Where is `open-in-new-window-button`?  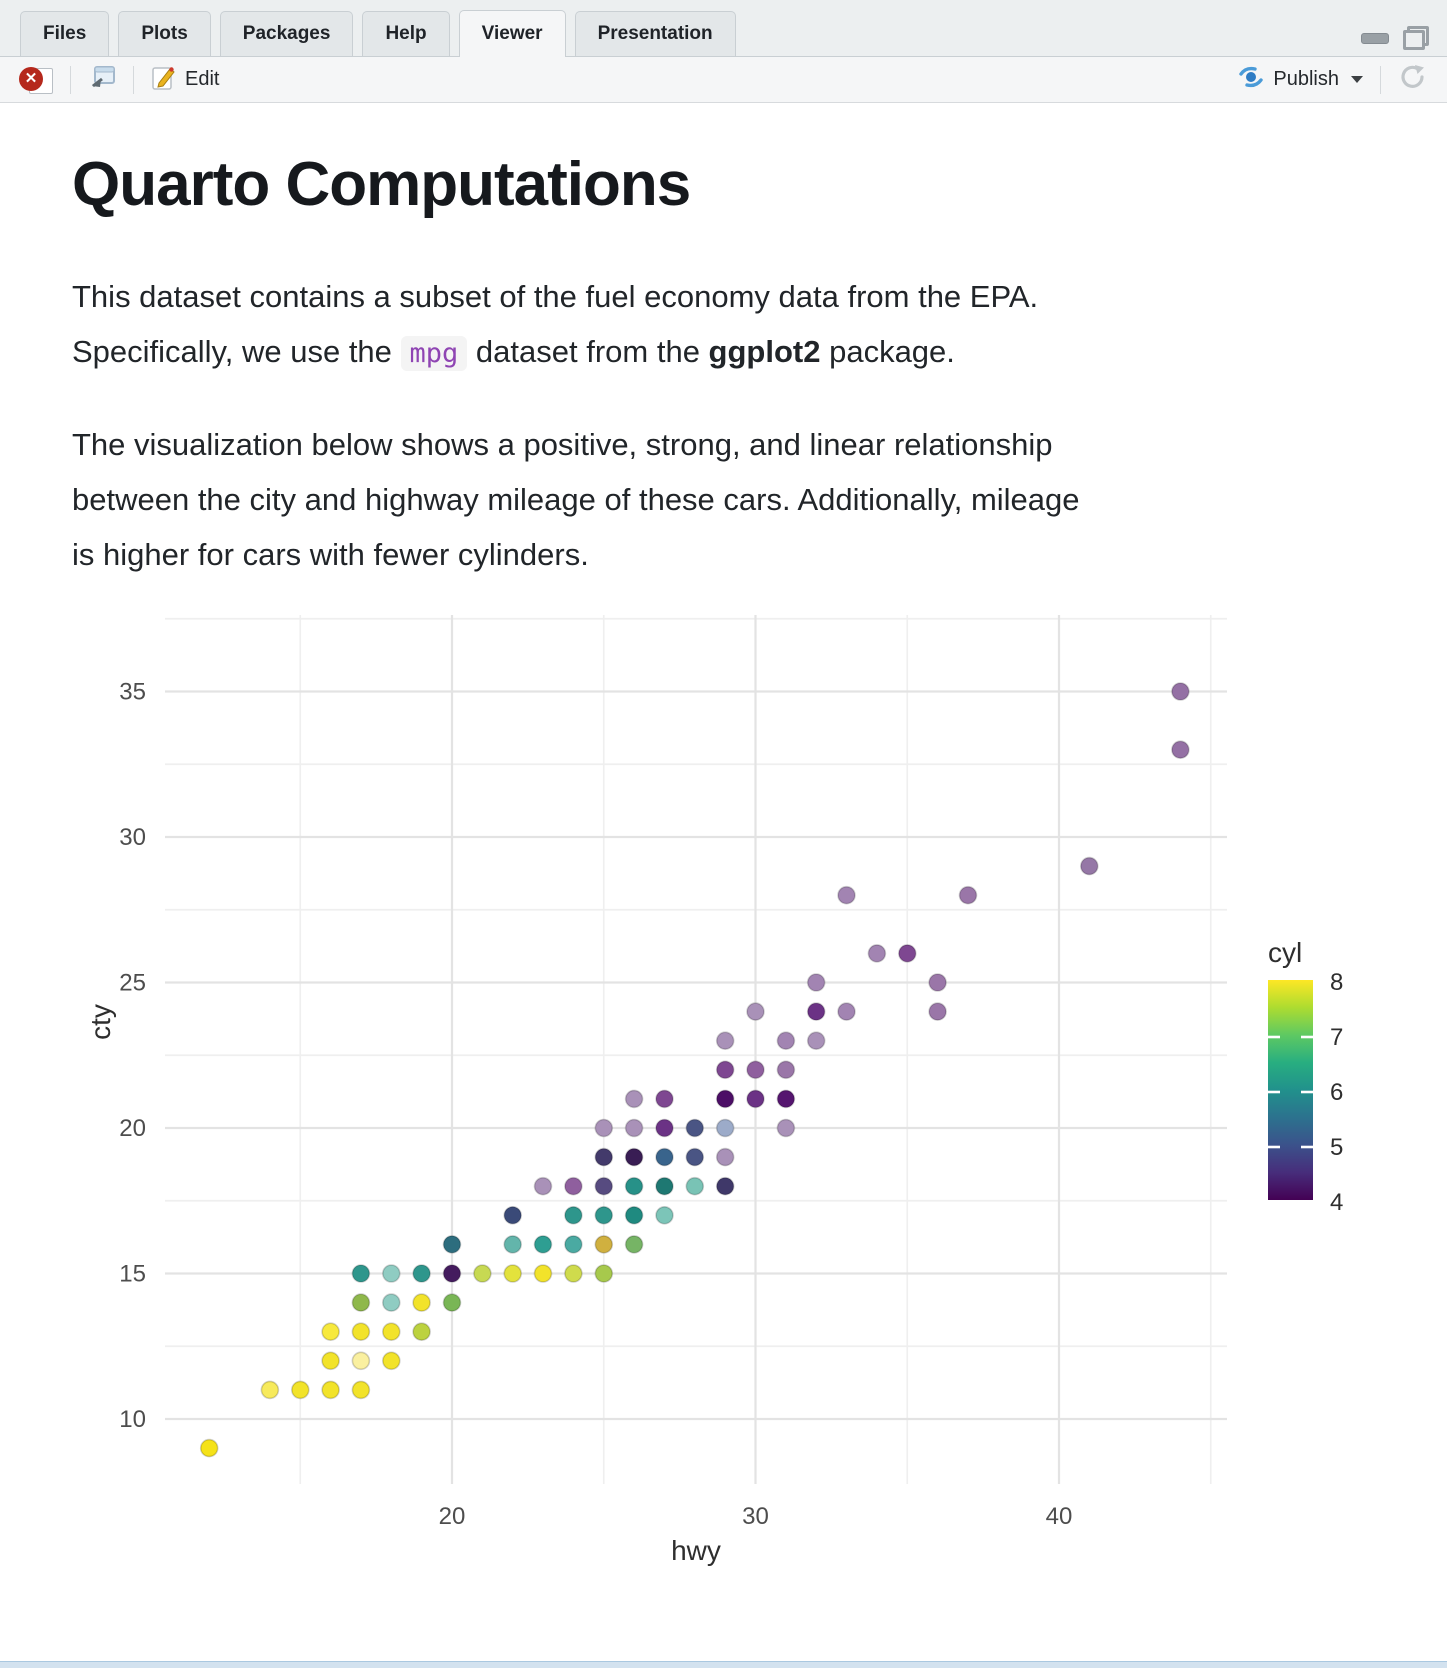
open-in-new-window-button is located at coordinates (102, 79).